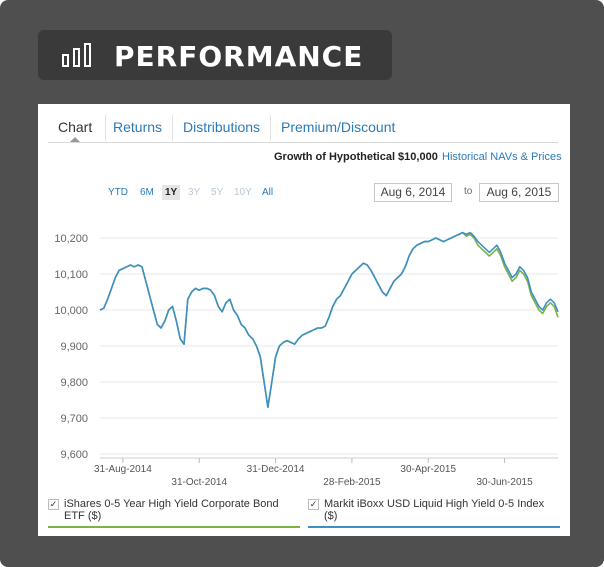 This screenshot has height=567, width=604. What do you see at coordinates (502, 157) in the screenshot?
I see `historical-navs-link: Historical NAVs & Prices` at bounding box center [502, 157].